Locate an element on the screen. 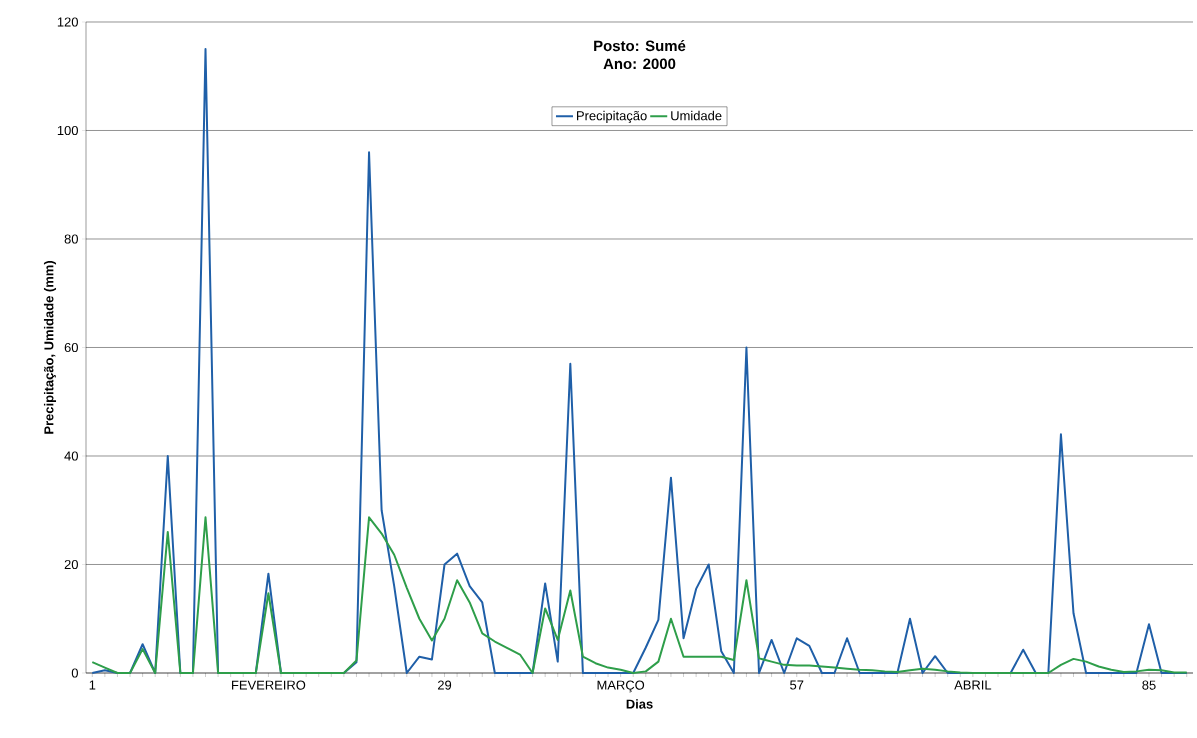 The height and width of the screenshot is (738, 1197). y-tick-label: 100 is located at coordinates (67, 130).